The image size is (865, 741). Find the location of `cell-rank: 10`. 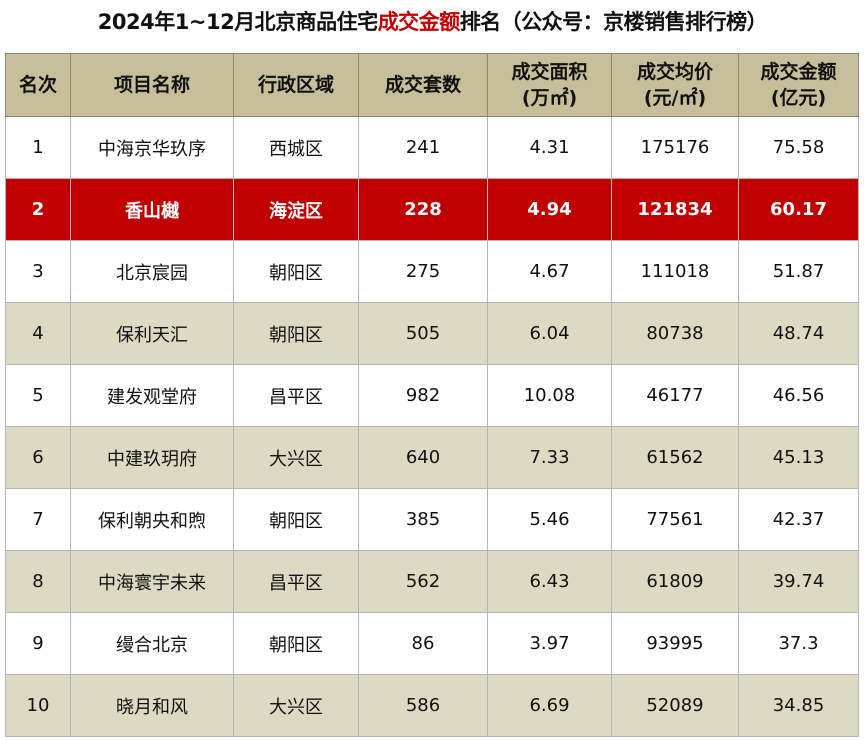

cell-rank: 10 is located at coordinates (38, 705).